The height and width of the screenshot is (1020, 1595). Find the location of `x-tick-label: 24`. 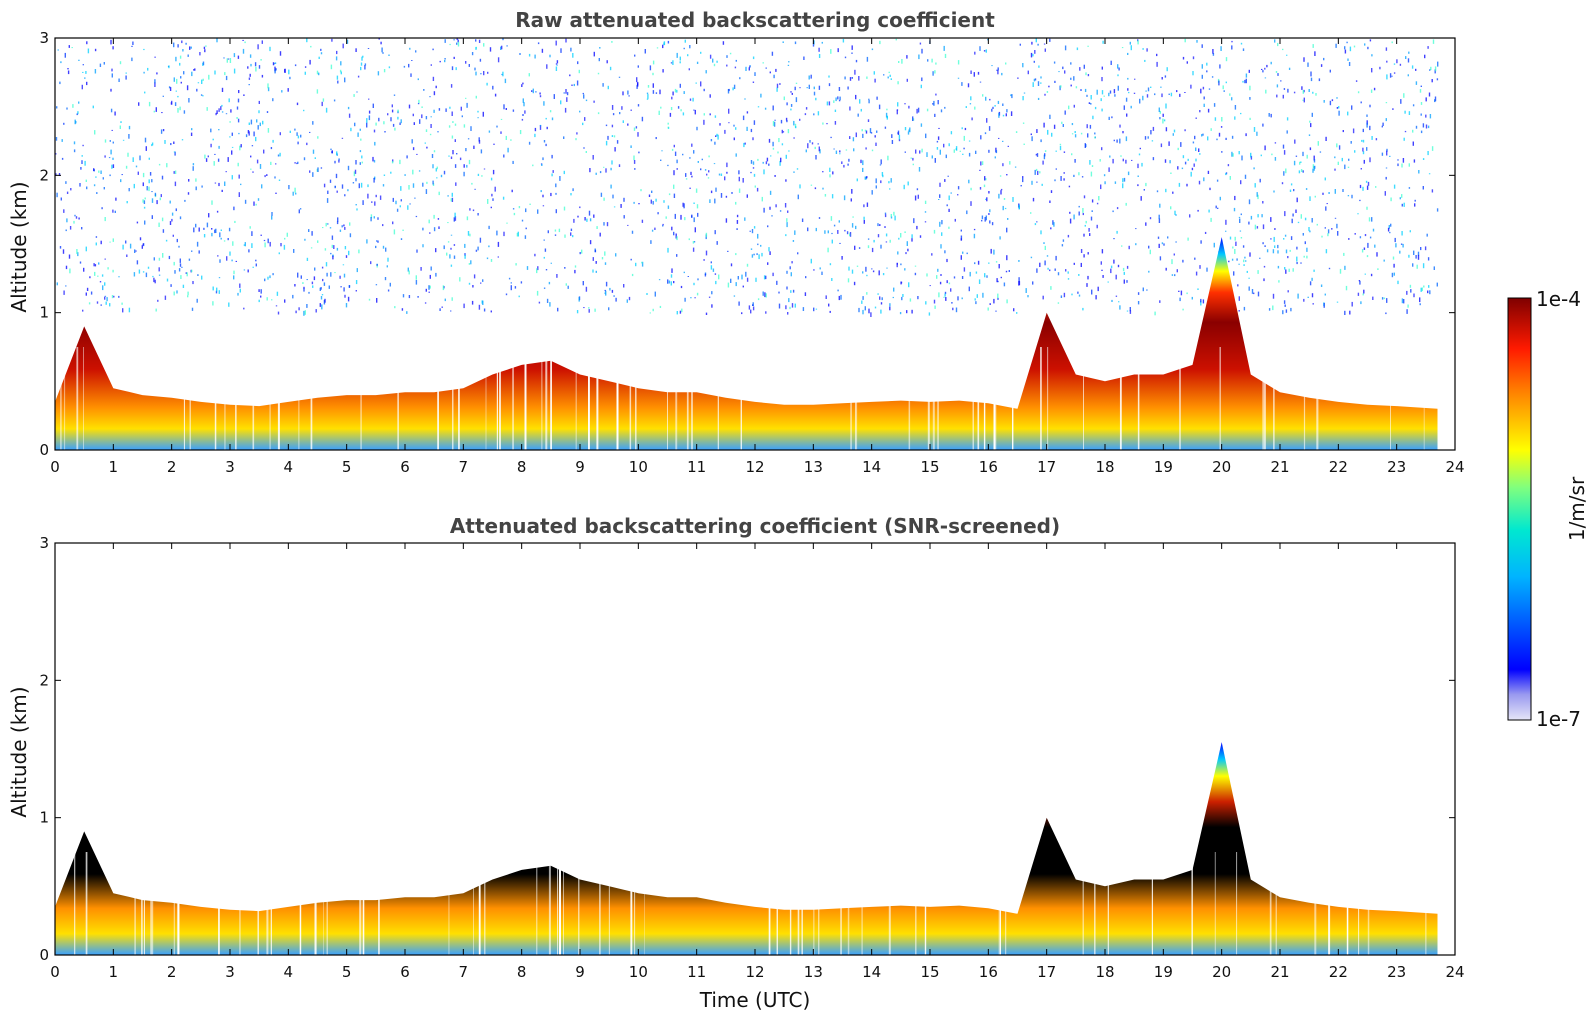

x-tick-label: 24 is located at coordinates (1454, 467).